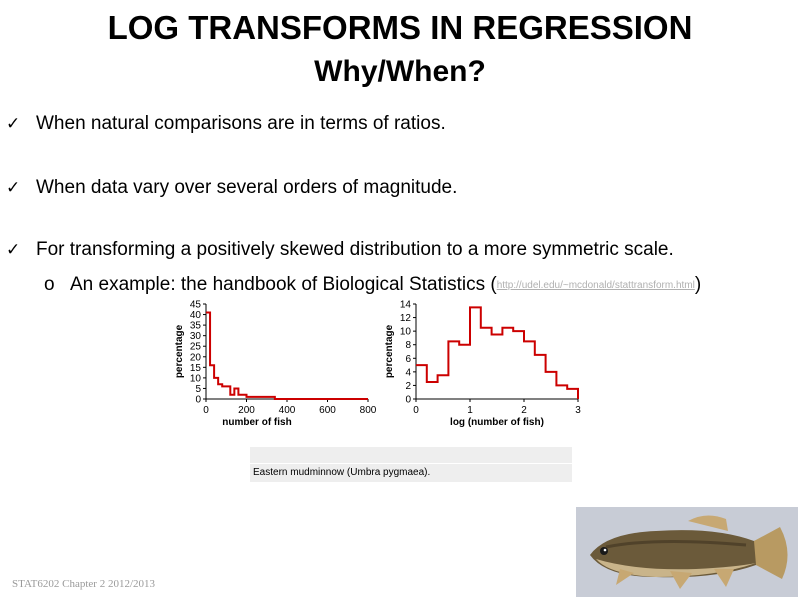  Describe the element at coordinates (196, 326) in the screenshot. I see `y-tick-label: 35` at that location.